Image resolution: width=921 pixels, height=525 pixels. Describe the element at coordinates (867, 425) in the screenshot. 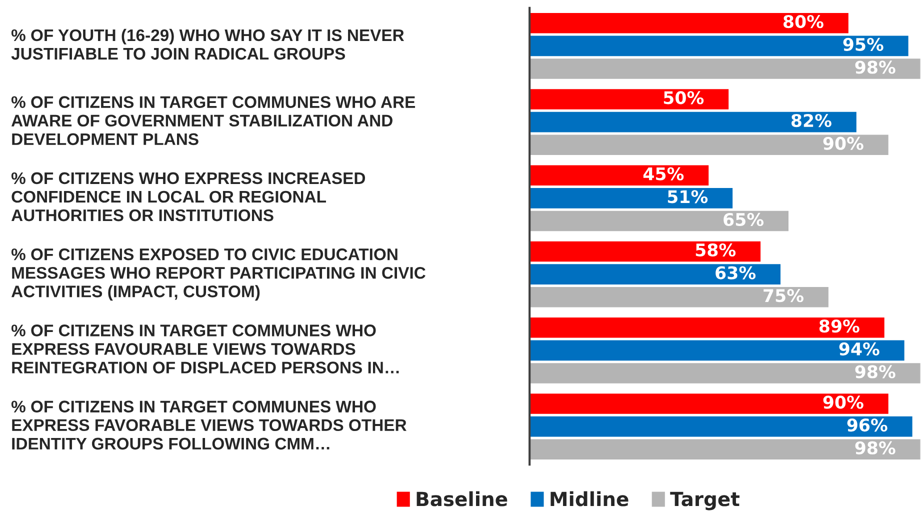

I see `data-label: 96%` at that location.